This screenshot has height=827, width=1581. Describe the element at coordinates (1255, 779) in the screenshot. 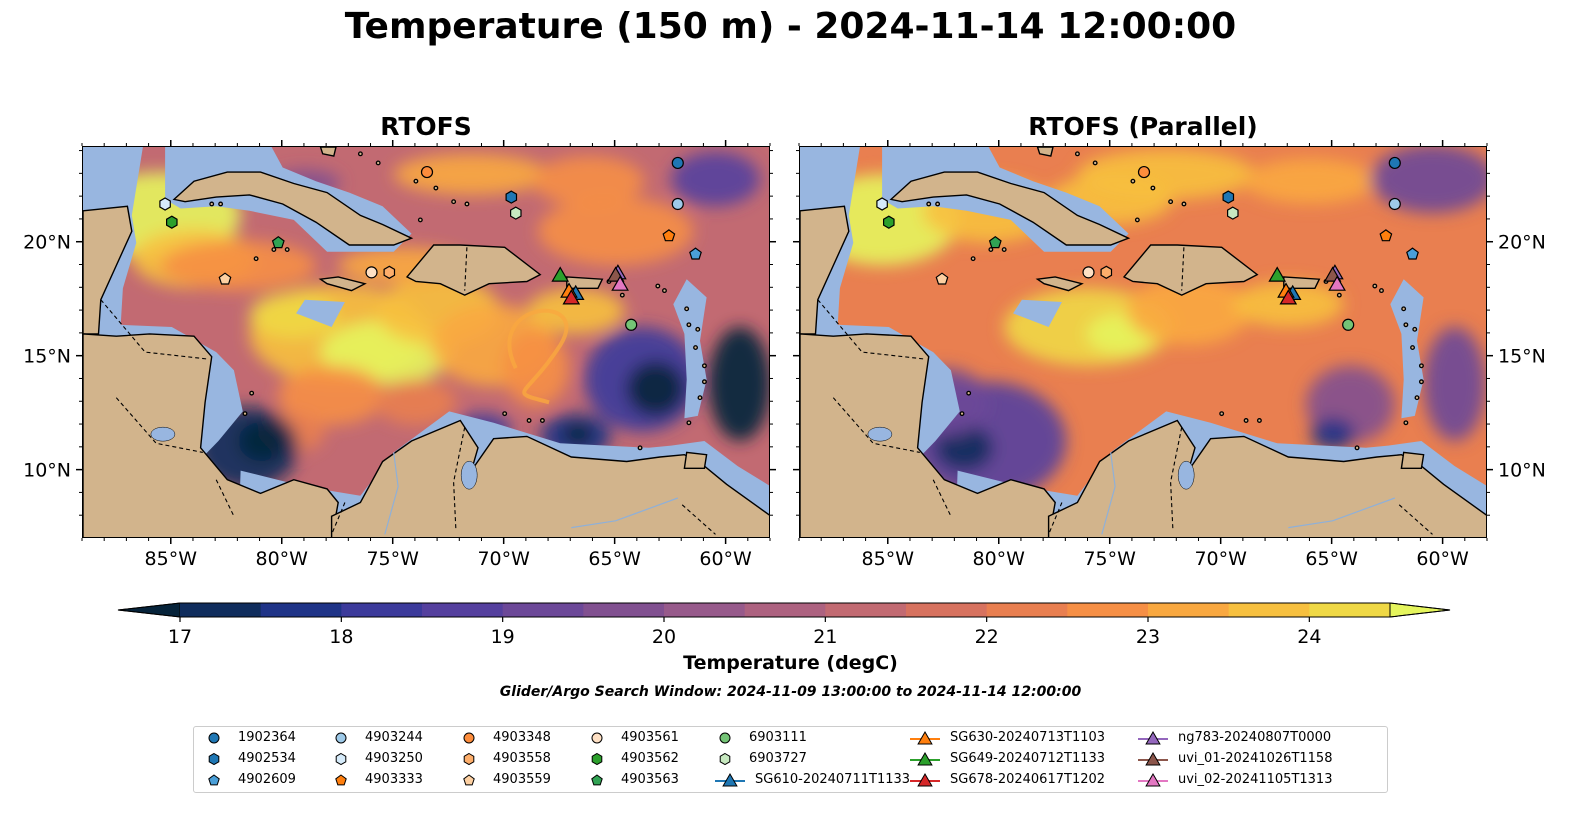

I see `legend-label: uvi_02-20241105T1313` at that location.